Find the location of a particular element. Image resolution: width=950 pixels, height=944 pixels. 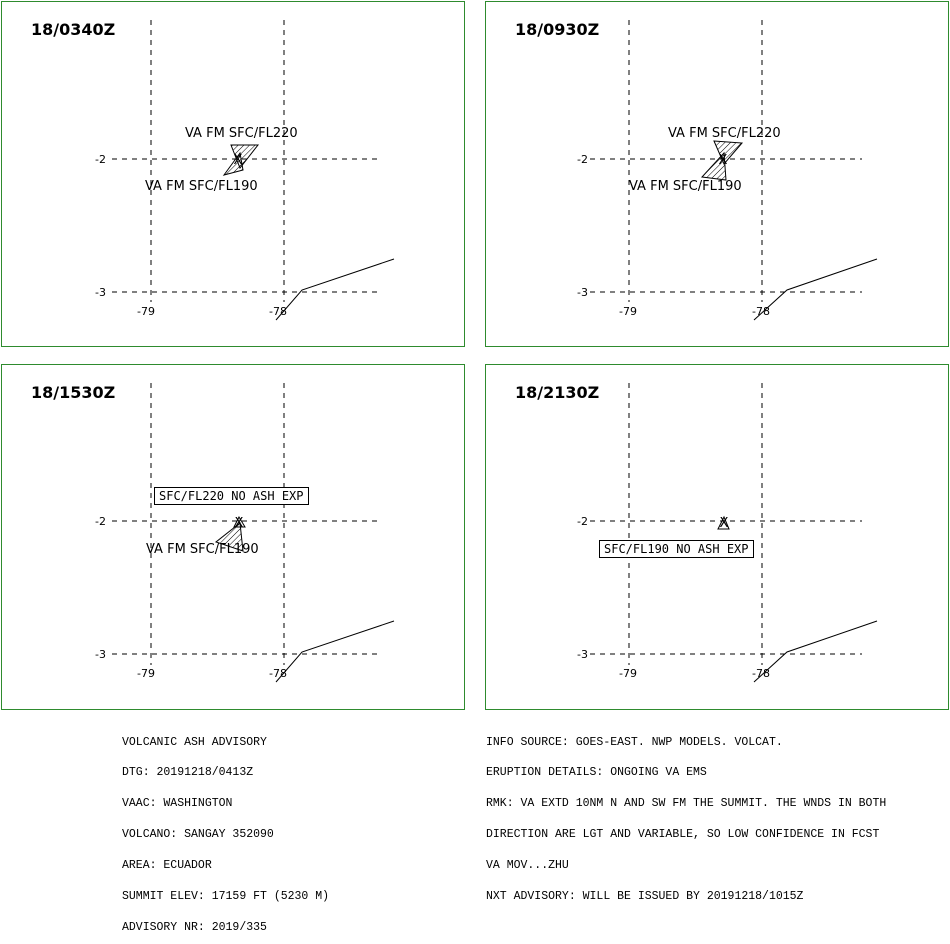

no-ash-note: SFC/FL220 NO ASH EXP is located at coordinates (231, 496).